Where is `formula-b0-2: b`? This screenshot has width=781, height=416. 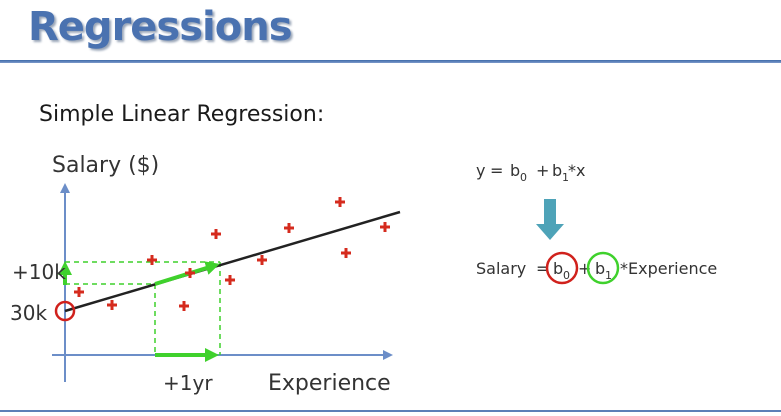
formula-b0-2: b is located at coordinates (558, 268).